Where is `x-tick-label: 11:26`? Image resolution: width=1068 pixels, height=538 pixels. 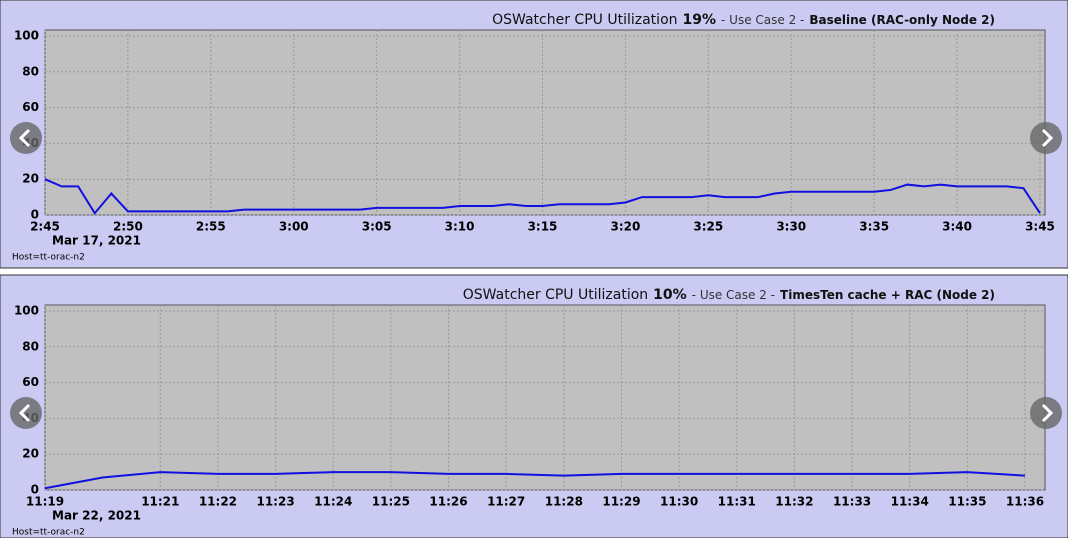 x-tick-label: 11:26 is located at coordinates (448, 502).